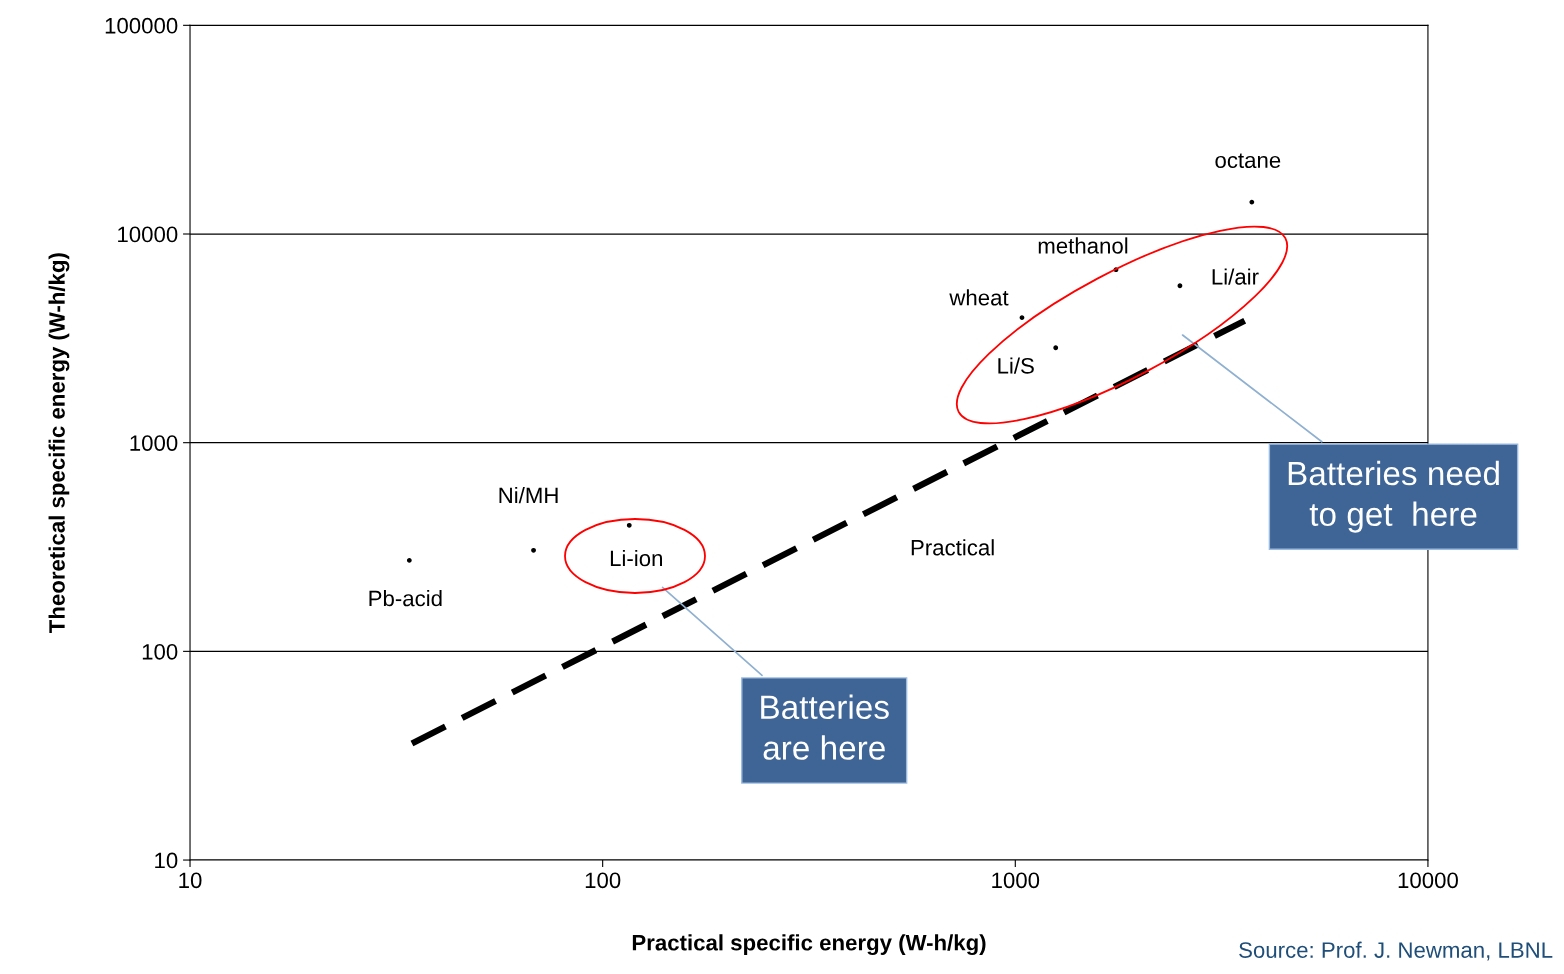  What do you see at coordinates (405, 598) in the screenshot?
I see `annotation: Pb-acid` at bounding box center [405, 598].